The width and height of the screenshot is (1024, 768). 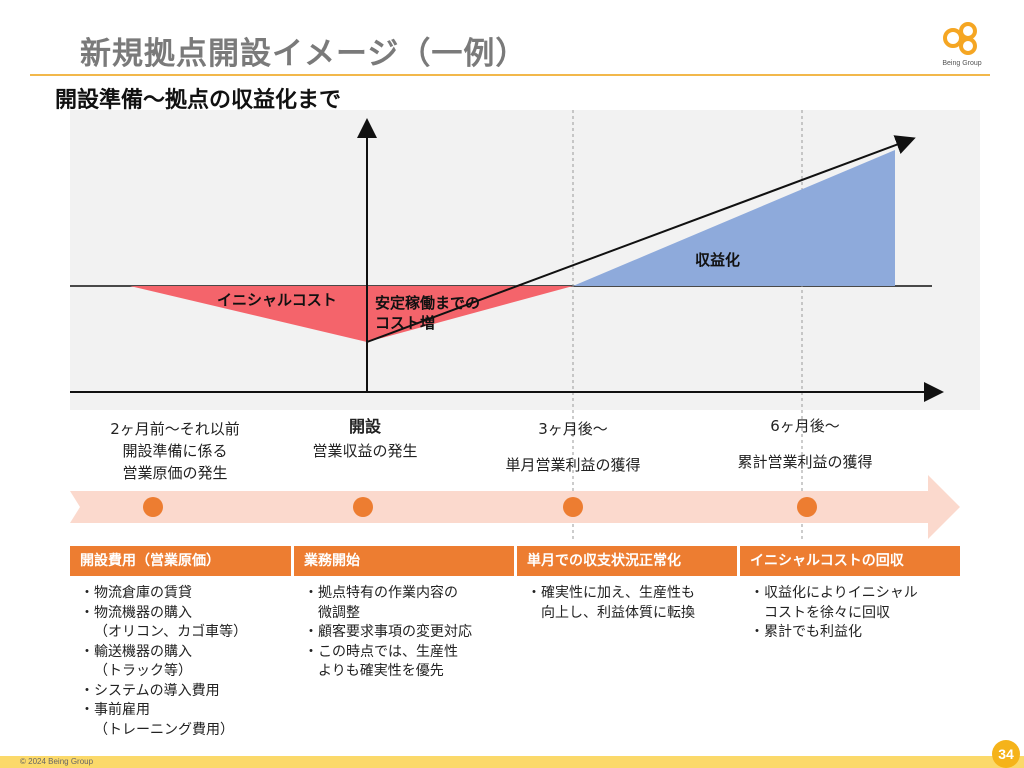 I want to click on phase-header-cost-recovery: イニシャルコストの回収, so click(x=850, y=561).